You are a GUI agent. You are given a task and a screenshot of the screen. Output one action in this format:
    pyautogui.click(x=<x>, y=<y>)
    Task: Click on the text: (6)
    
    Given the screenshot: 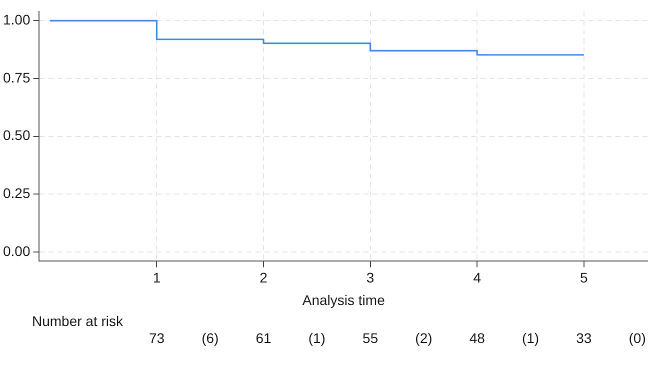 What is the action you would take?
    pyautogui.click(x=210, y=338)
    